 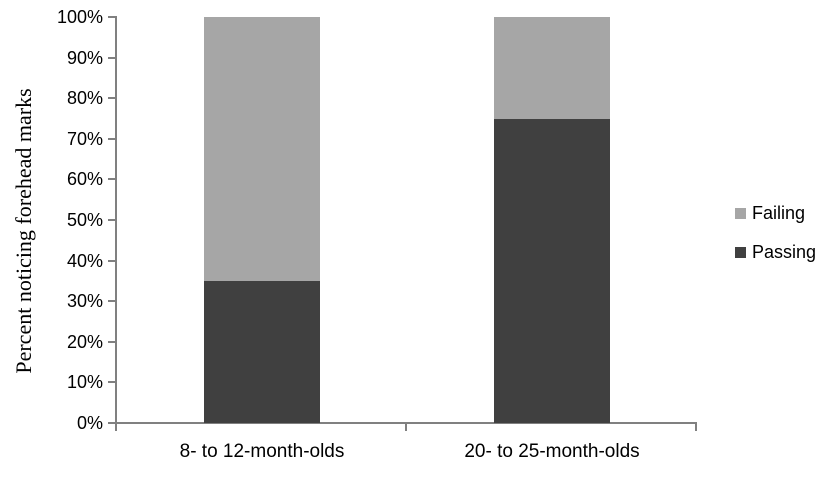 What do you see at coordinates (779, 213) in the screenshot?
I see `legend-label-failing: Failing` at bounding box center [779, 213].